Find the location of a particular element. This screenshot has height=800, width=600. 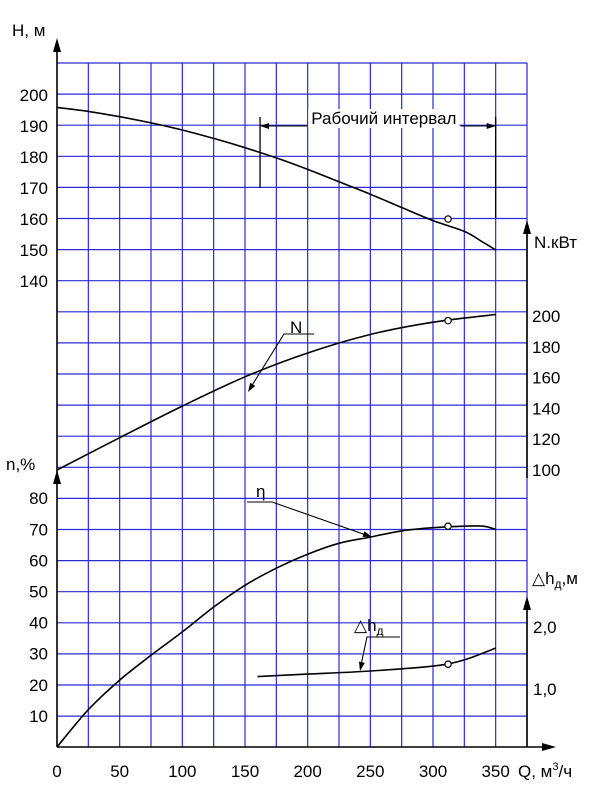

eta-leader-arrow is located at coordinates (367, 534).